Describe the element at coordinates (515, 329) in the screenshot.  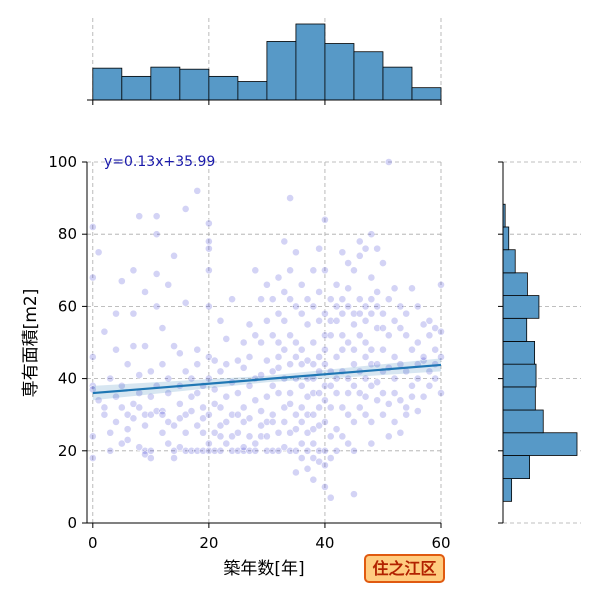
I see `right-hist-bar` at that location.